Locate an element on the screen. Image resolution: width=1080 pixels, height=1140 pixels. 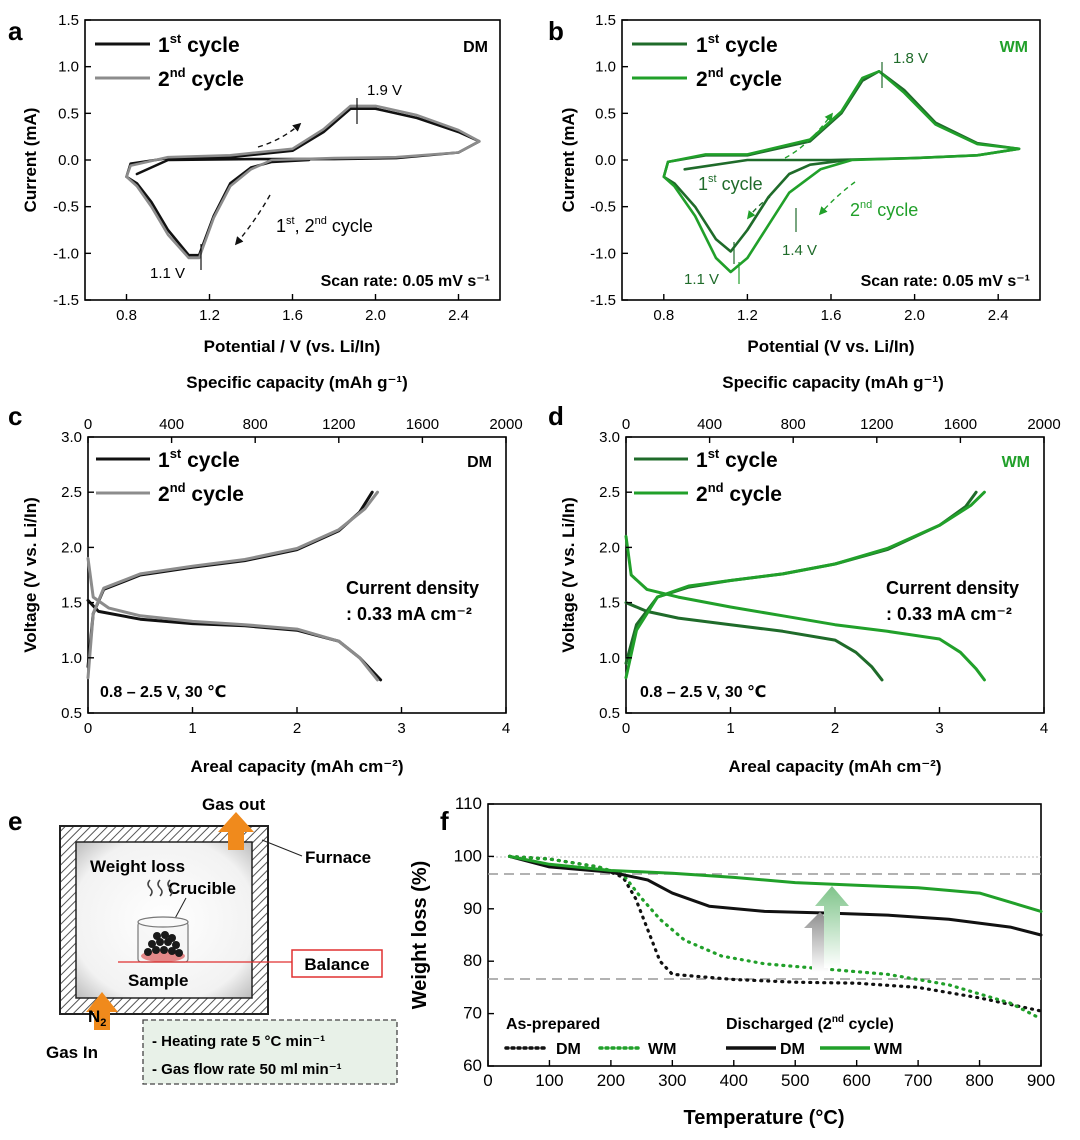
plot-frame-d is located at coordinates (835, 575).